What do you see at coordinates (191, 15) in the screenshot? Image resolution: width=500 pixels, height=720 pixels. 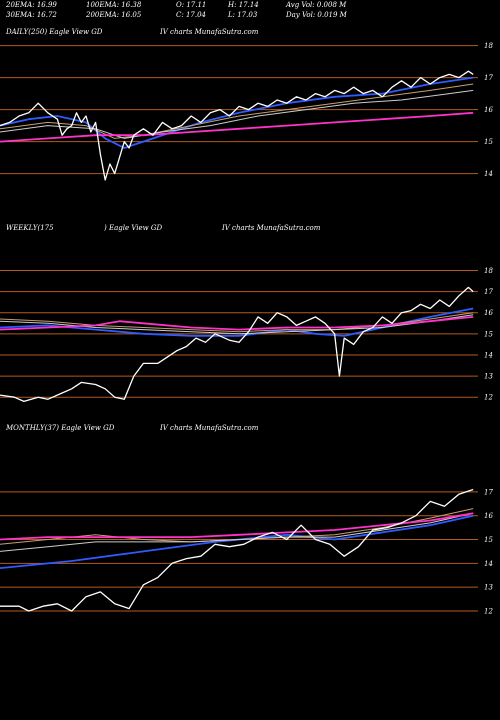 I see `close-label: C: 17.04` at bounding box center [191, 15].